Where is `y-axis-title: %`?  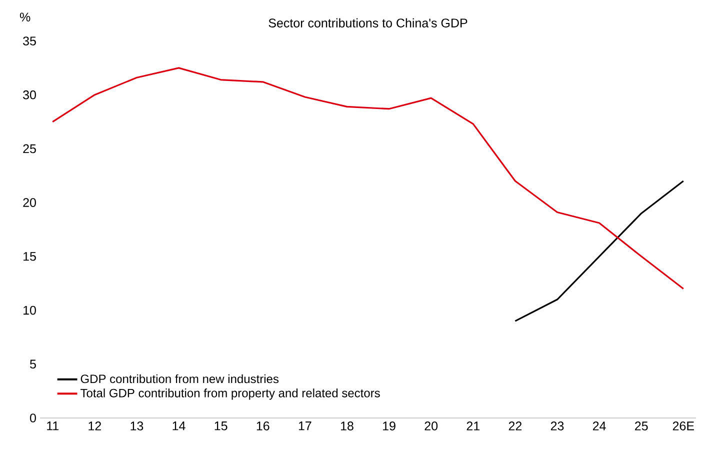
y-axis-title: % is located at coordinates (25, 17).